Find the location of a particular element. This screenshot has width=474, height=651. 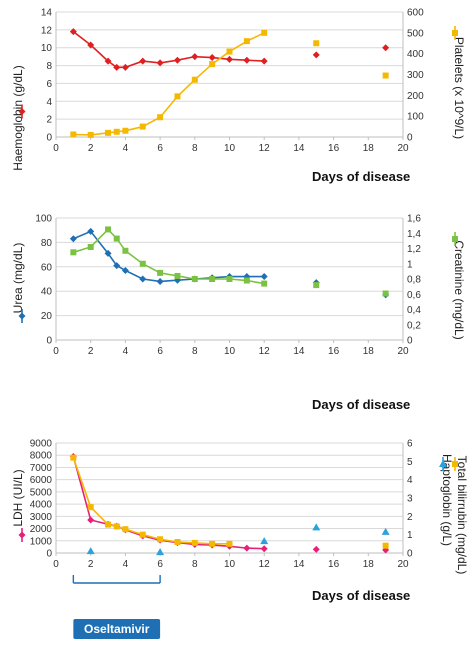

right-tick-label: 500 is located at coordinates (415, 33).